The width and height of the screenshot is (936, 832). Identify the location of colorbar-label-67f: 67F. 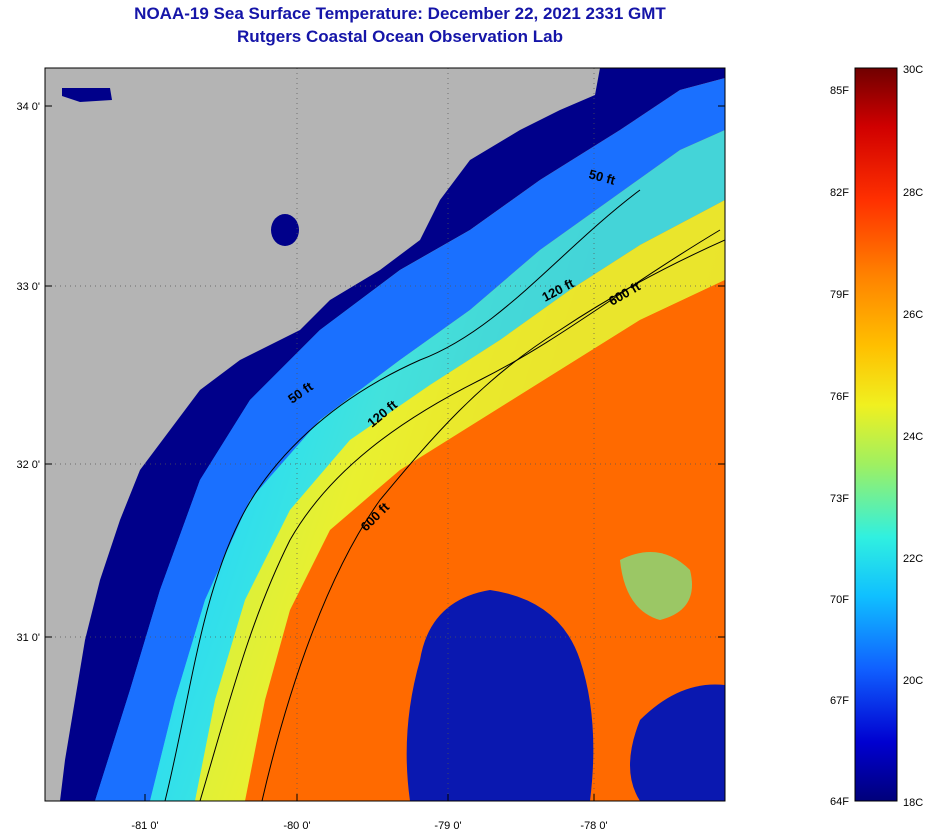
(839, 701).